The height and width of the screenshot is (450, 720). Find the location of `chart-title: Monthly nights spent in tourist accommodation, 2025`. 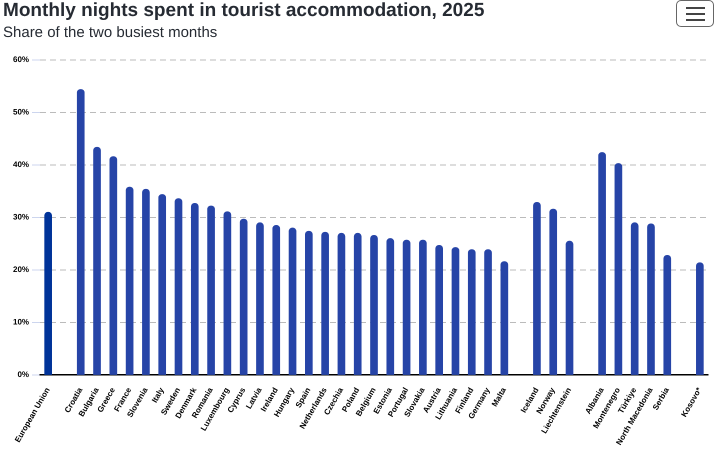

chart-title: Monthly nights spent in tourist accommodation, 2025 is located at coordinates (243, 11).